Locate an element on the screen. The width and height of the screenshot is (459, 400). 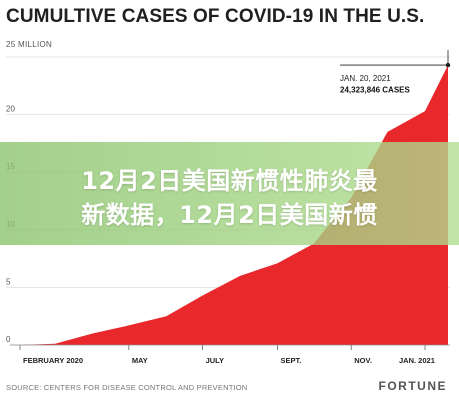
overlay-headline-line-1: 12月2日美国新惯性肺炎最 is located at coordinates (229, 181).